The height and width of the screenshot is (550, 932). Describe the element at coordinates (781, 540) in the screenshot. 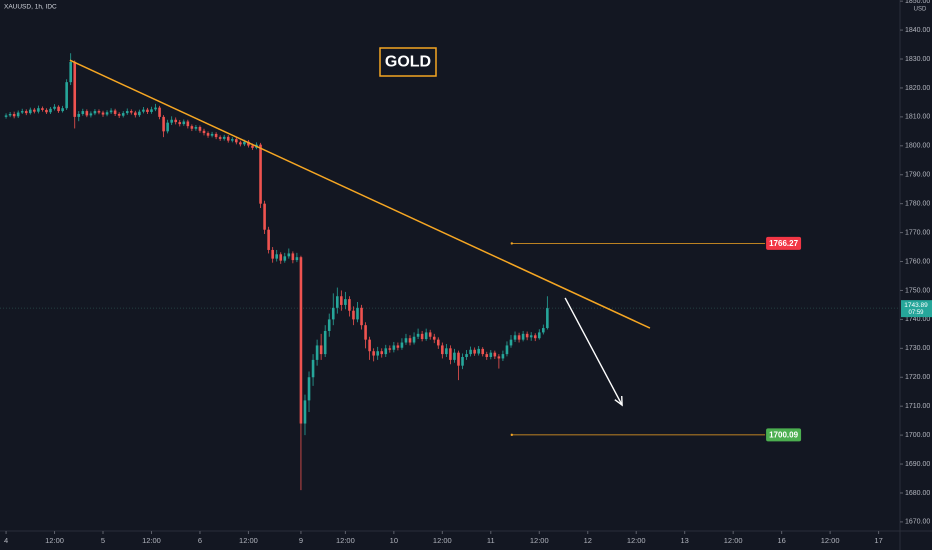

I see `x-tick-label: 16` at that location.